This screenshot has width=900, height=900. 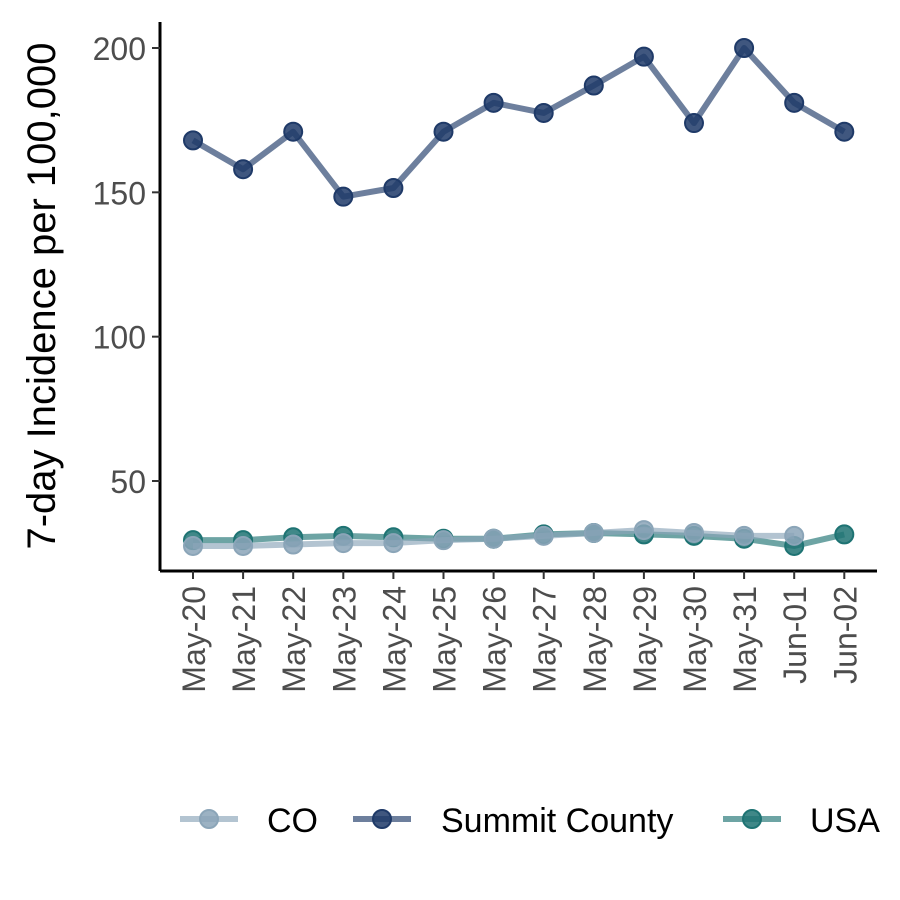 I want to click on x-tick-label: May-30, so click(x=695, y=639).